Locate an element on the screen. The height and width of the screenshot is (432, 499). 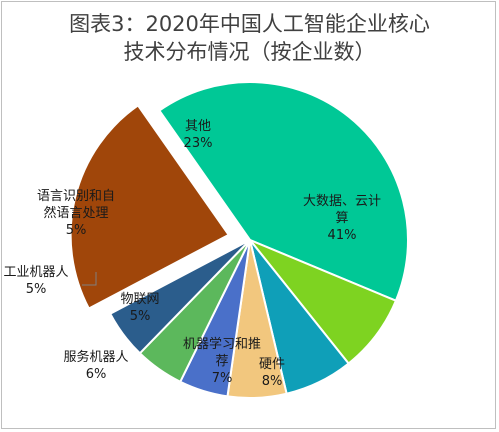
slice-label: 工业机器人 5% is located at coordinates (35, 281).